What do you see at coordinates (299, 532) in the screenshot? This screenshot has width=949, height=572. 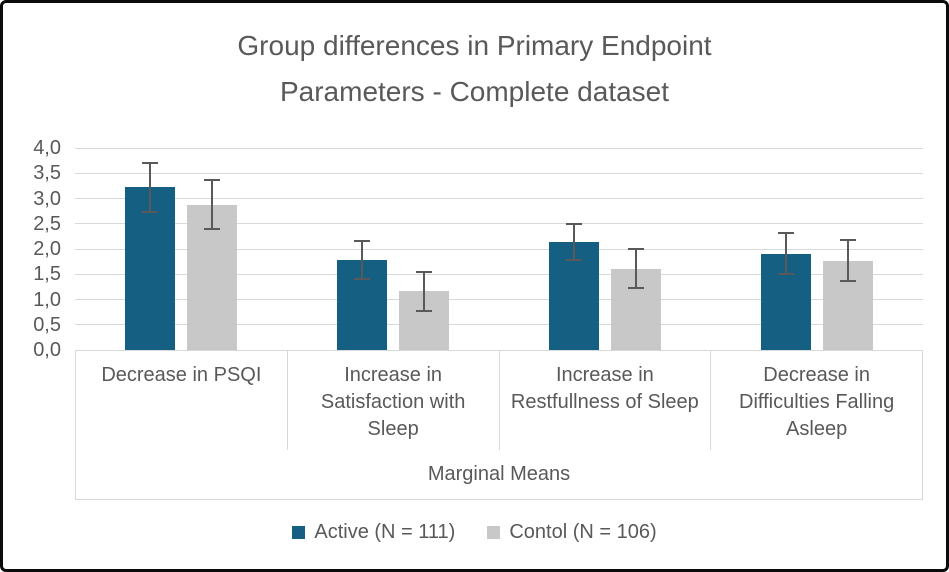 I see `legend-swatch-active-icon` at bounding box center [299, 532].